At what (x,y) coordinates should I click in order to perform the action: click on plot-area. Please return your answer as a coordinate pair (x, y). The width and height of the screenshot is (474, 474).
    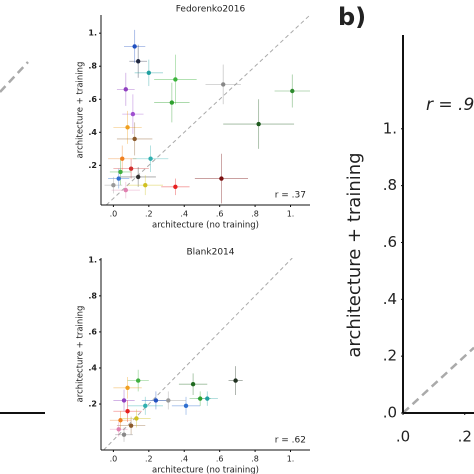
    Looking at the image, I should click on (438, 379).